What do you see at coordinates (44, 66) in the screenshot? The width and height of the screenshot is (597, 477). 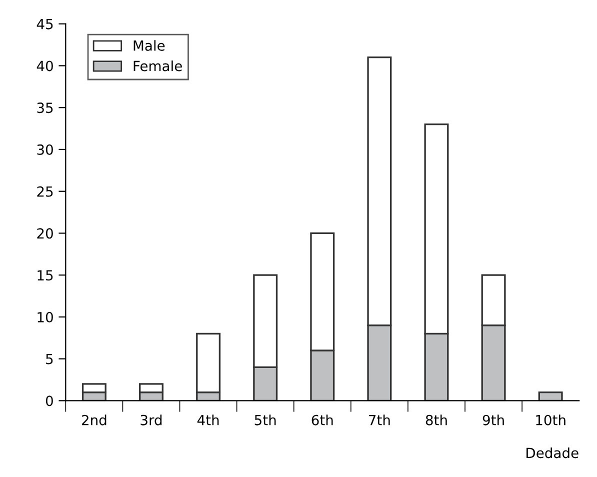 I see `y-tick-label: 40` at bounding box center [44, 66].